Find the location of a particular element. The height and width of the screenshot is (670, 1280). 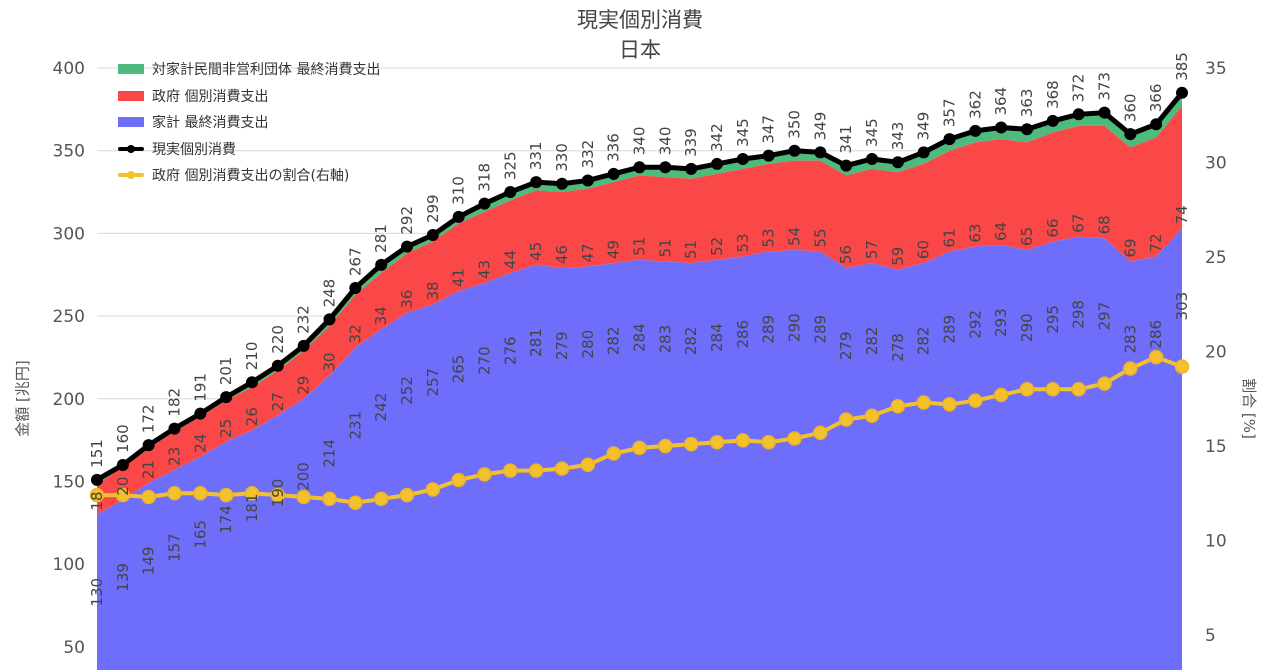

total-data-label: 267 is located at coordinates (355, 261).